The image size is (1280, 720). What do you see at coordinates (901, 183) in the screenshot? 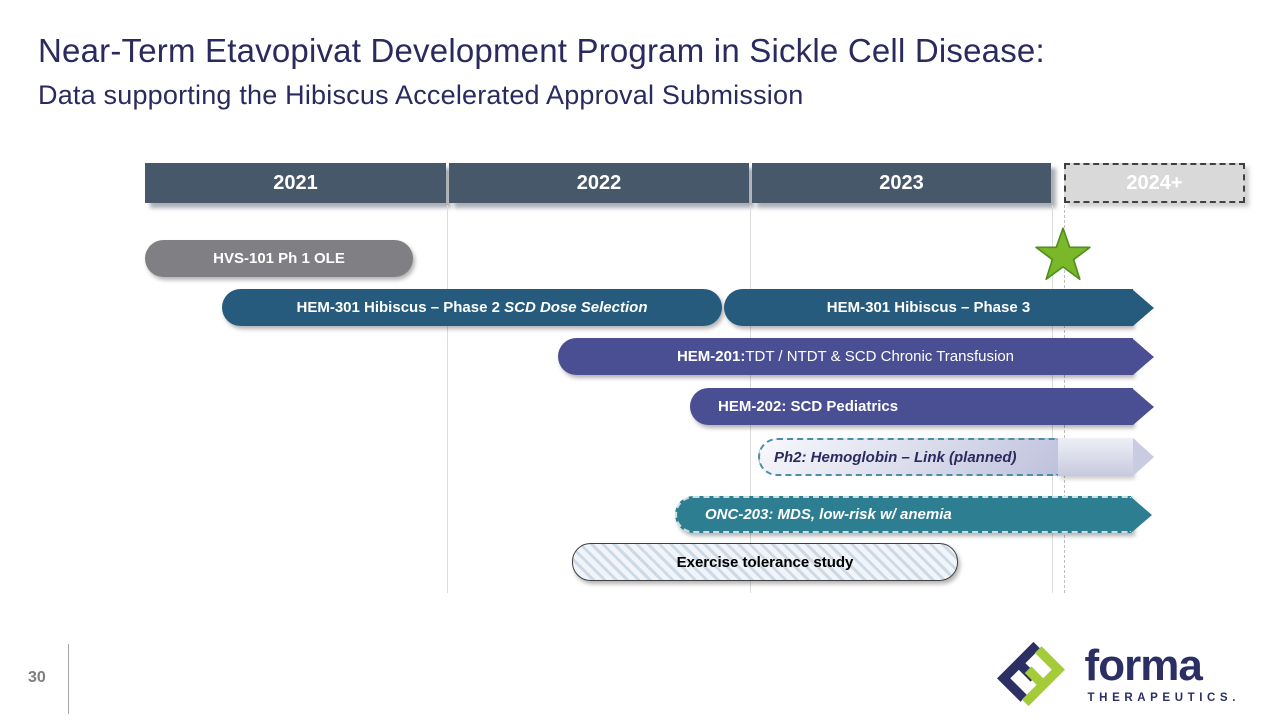
I see `year-header-2023: 2023` at bounding box center [901, 183].